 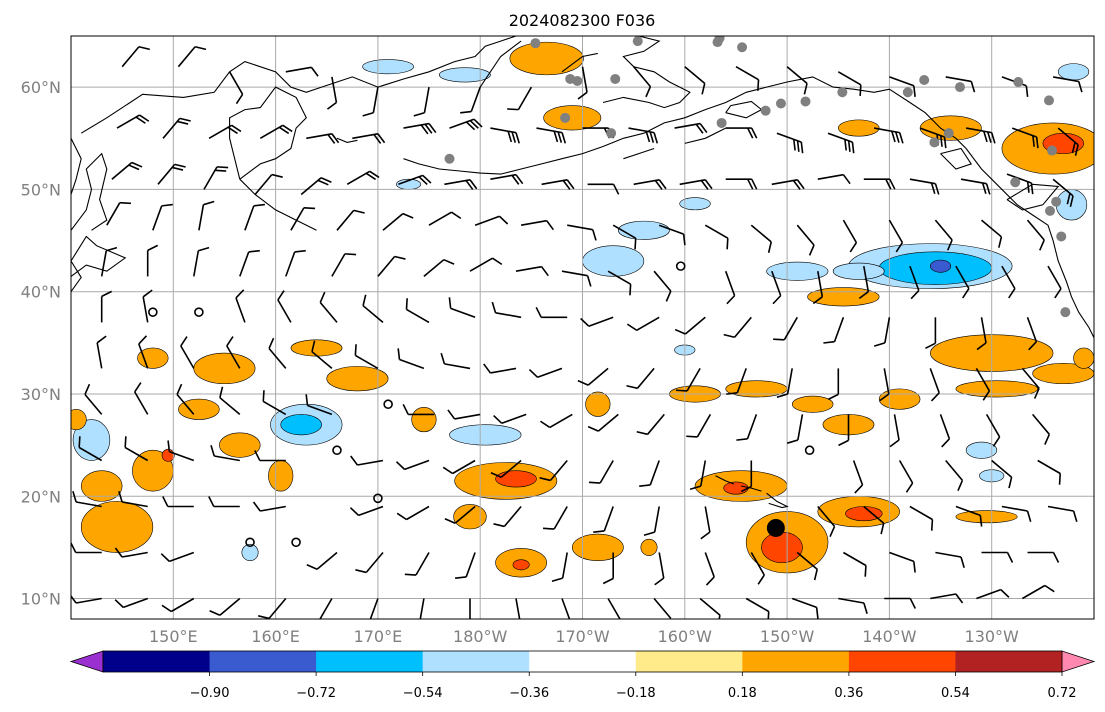 What do you see at coordinates (636, 693) in the screenshot?
I see `colorbar-tick-label: −0.18` at bounding box center [636, 693].